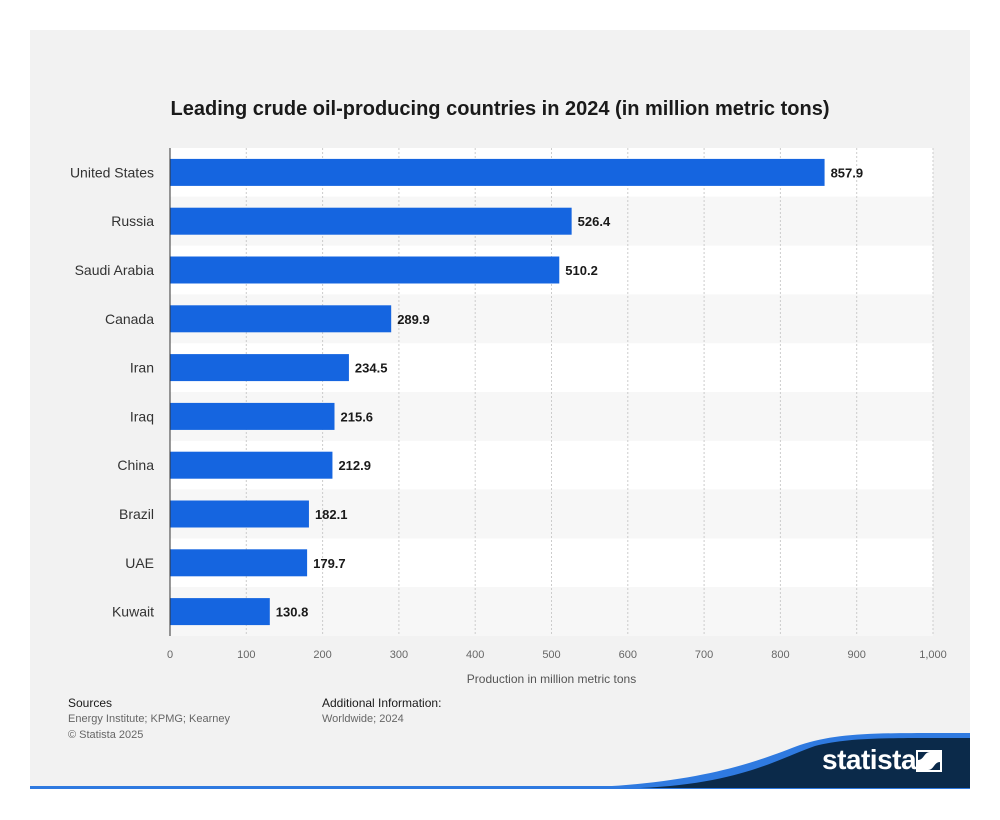  What do you see at coordinates (551, 611) in the screenshot?
I see `row-band` at bounding box center [551, 611].